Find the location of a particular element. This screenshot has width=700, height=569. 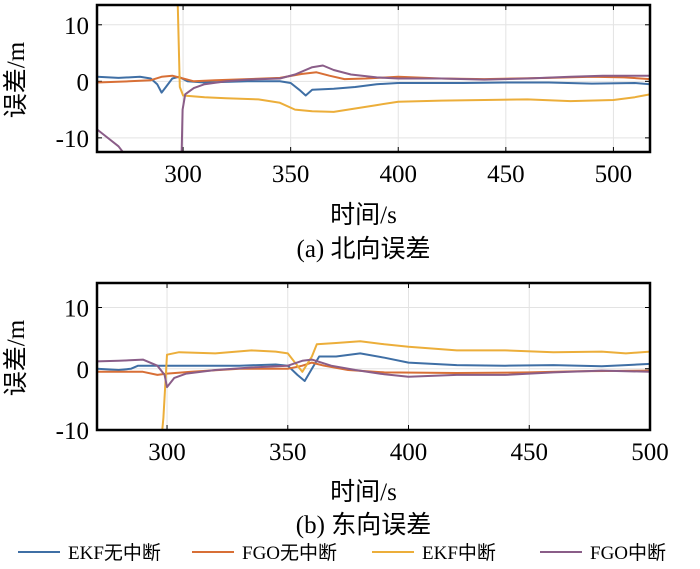

legend-item: EKF无中断 is located at coordinates (89, 553).